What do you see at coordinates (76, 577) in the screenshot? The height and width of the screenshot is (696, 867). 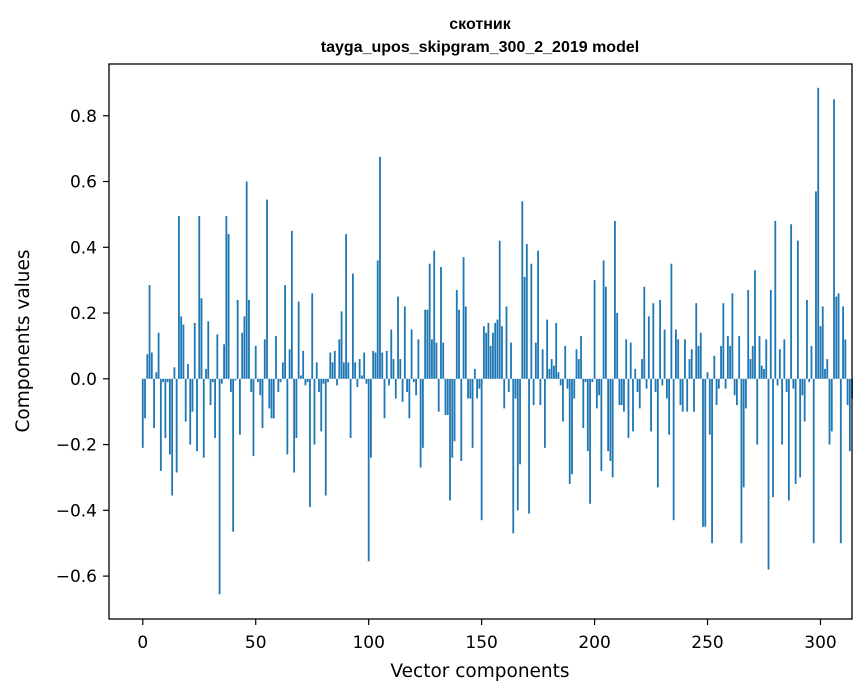 I see `y-tick-label: −0.6` at bounding box center [76, 577].